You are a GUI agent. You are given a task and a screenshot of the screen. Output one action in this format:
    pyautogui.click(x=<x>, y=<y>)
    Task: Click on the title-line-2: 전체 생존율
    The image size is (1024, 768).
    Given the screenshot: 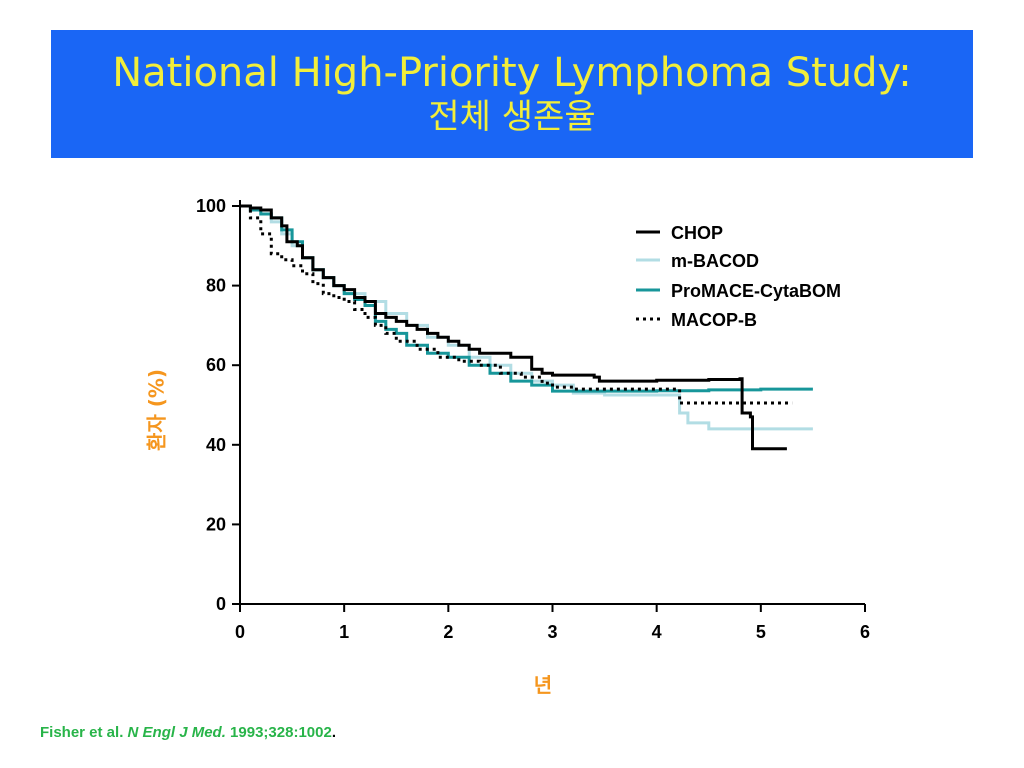 What is the action you would take?
    pyautogui.click(x=512, y=117)
    